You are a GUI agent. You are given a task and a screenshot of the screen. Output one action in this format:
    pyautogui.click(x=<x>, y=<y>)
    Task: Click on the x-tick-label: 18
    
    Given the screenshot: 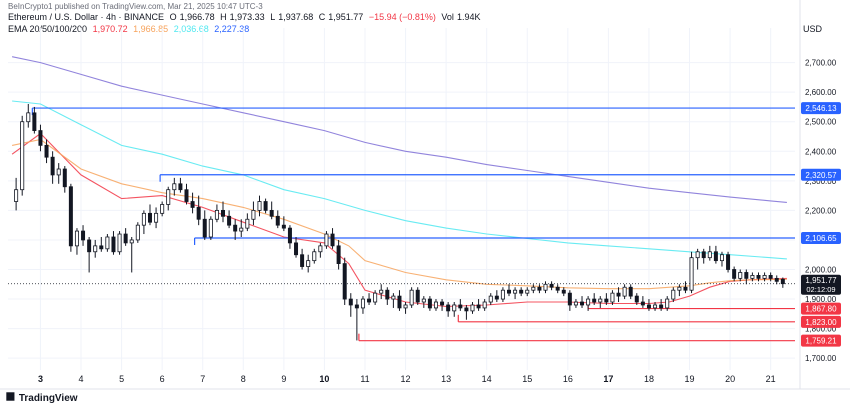 What is the action you would take?
    pyautogui.click(x=649, y=379)
    